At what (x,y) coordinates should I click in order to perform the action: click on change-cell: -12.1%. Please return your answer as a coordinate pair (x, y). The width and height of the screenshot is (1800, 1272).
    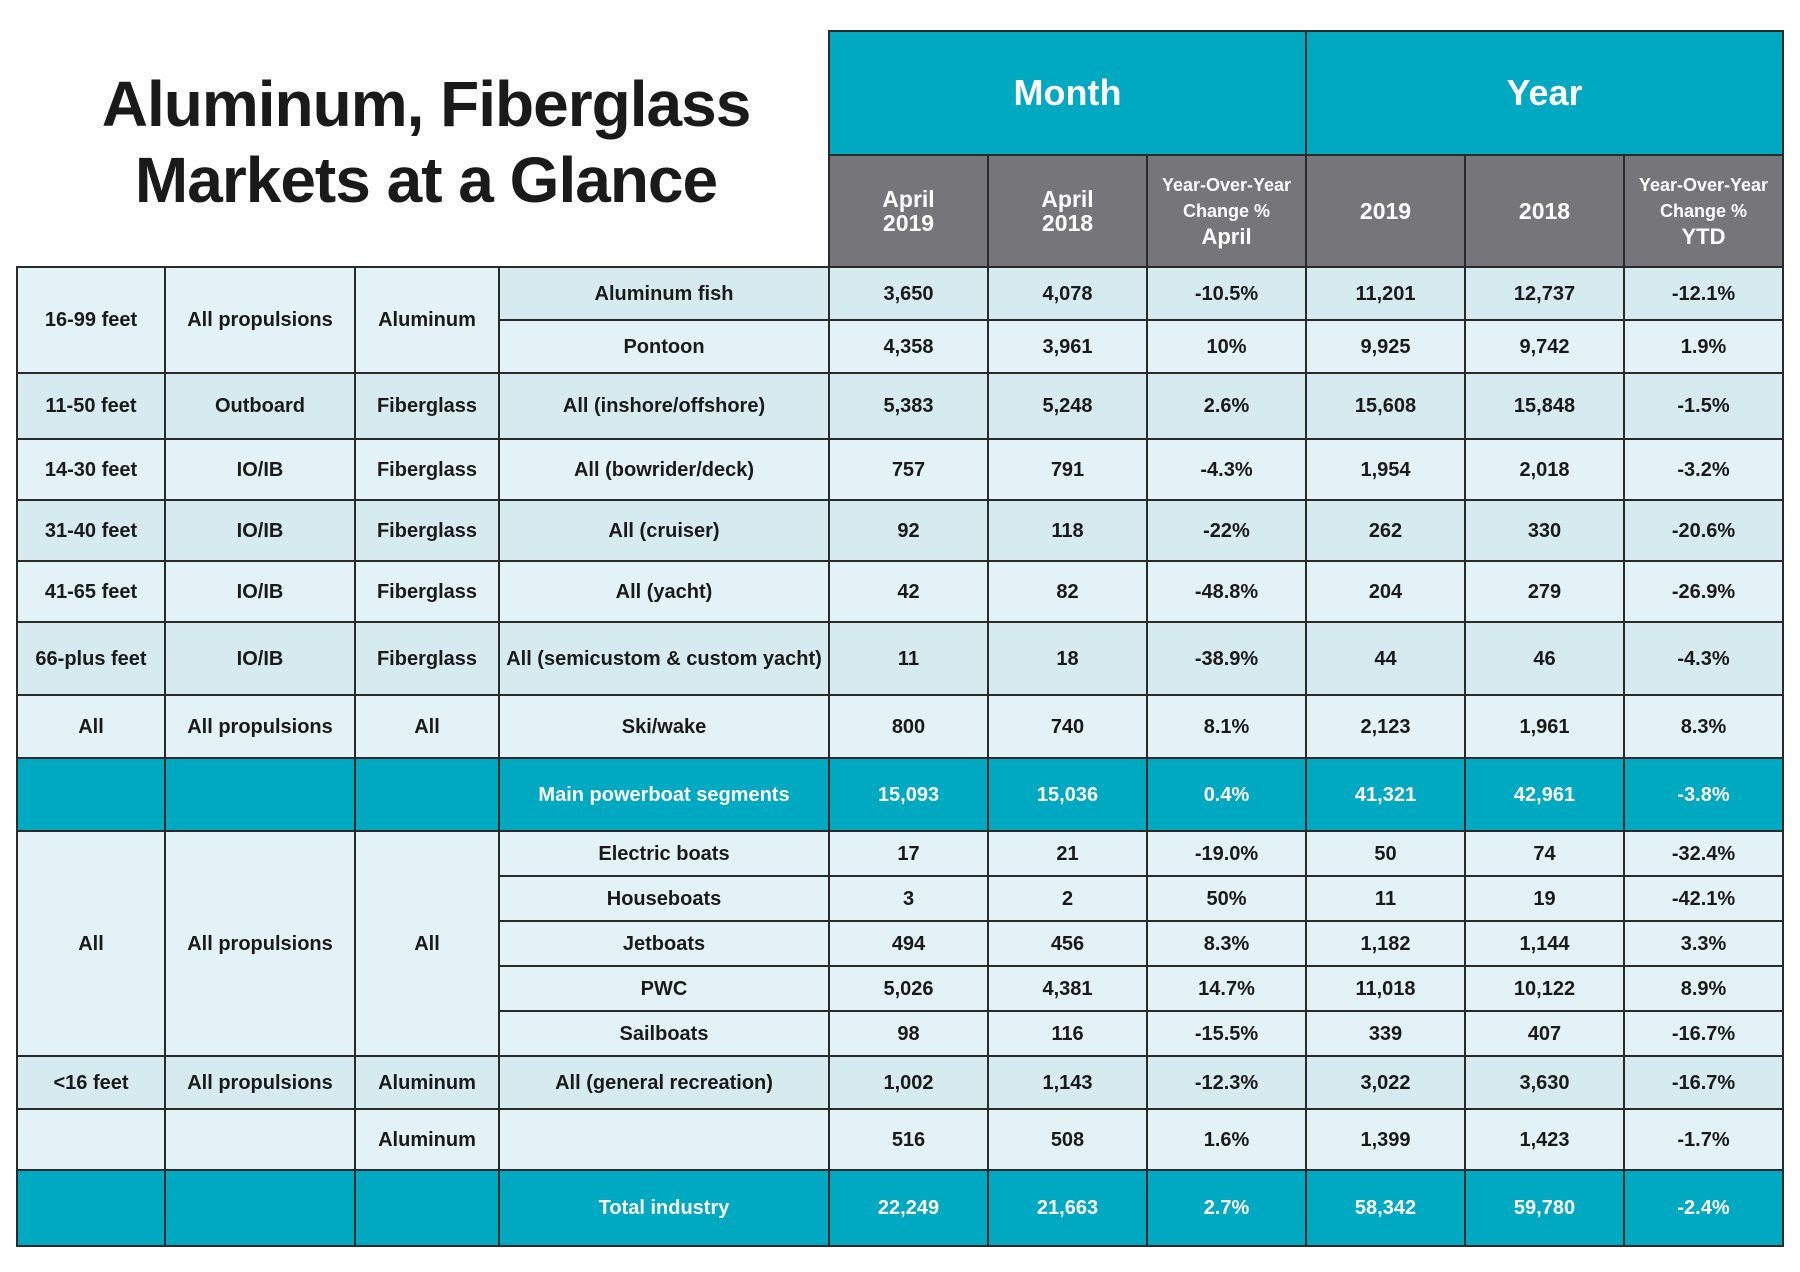
    Looking at the image, I should click on (1703, 293).